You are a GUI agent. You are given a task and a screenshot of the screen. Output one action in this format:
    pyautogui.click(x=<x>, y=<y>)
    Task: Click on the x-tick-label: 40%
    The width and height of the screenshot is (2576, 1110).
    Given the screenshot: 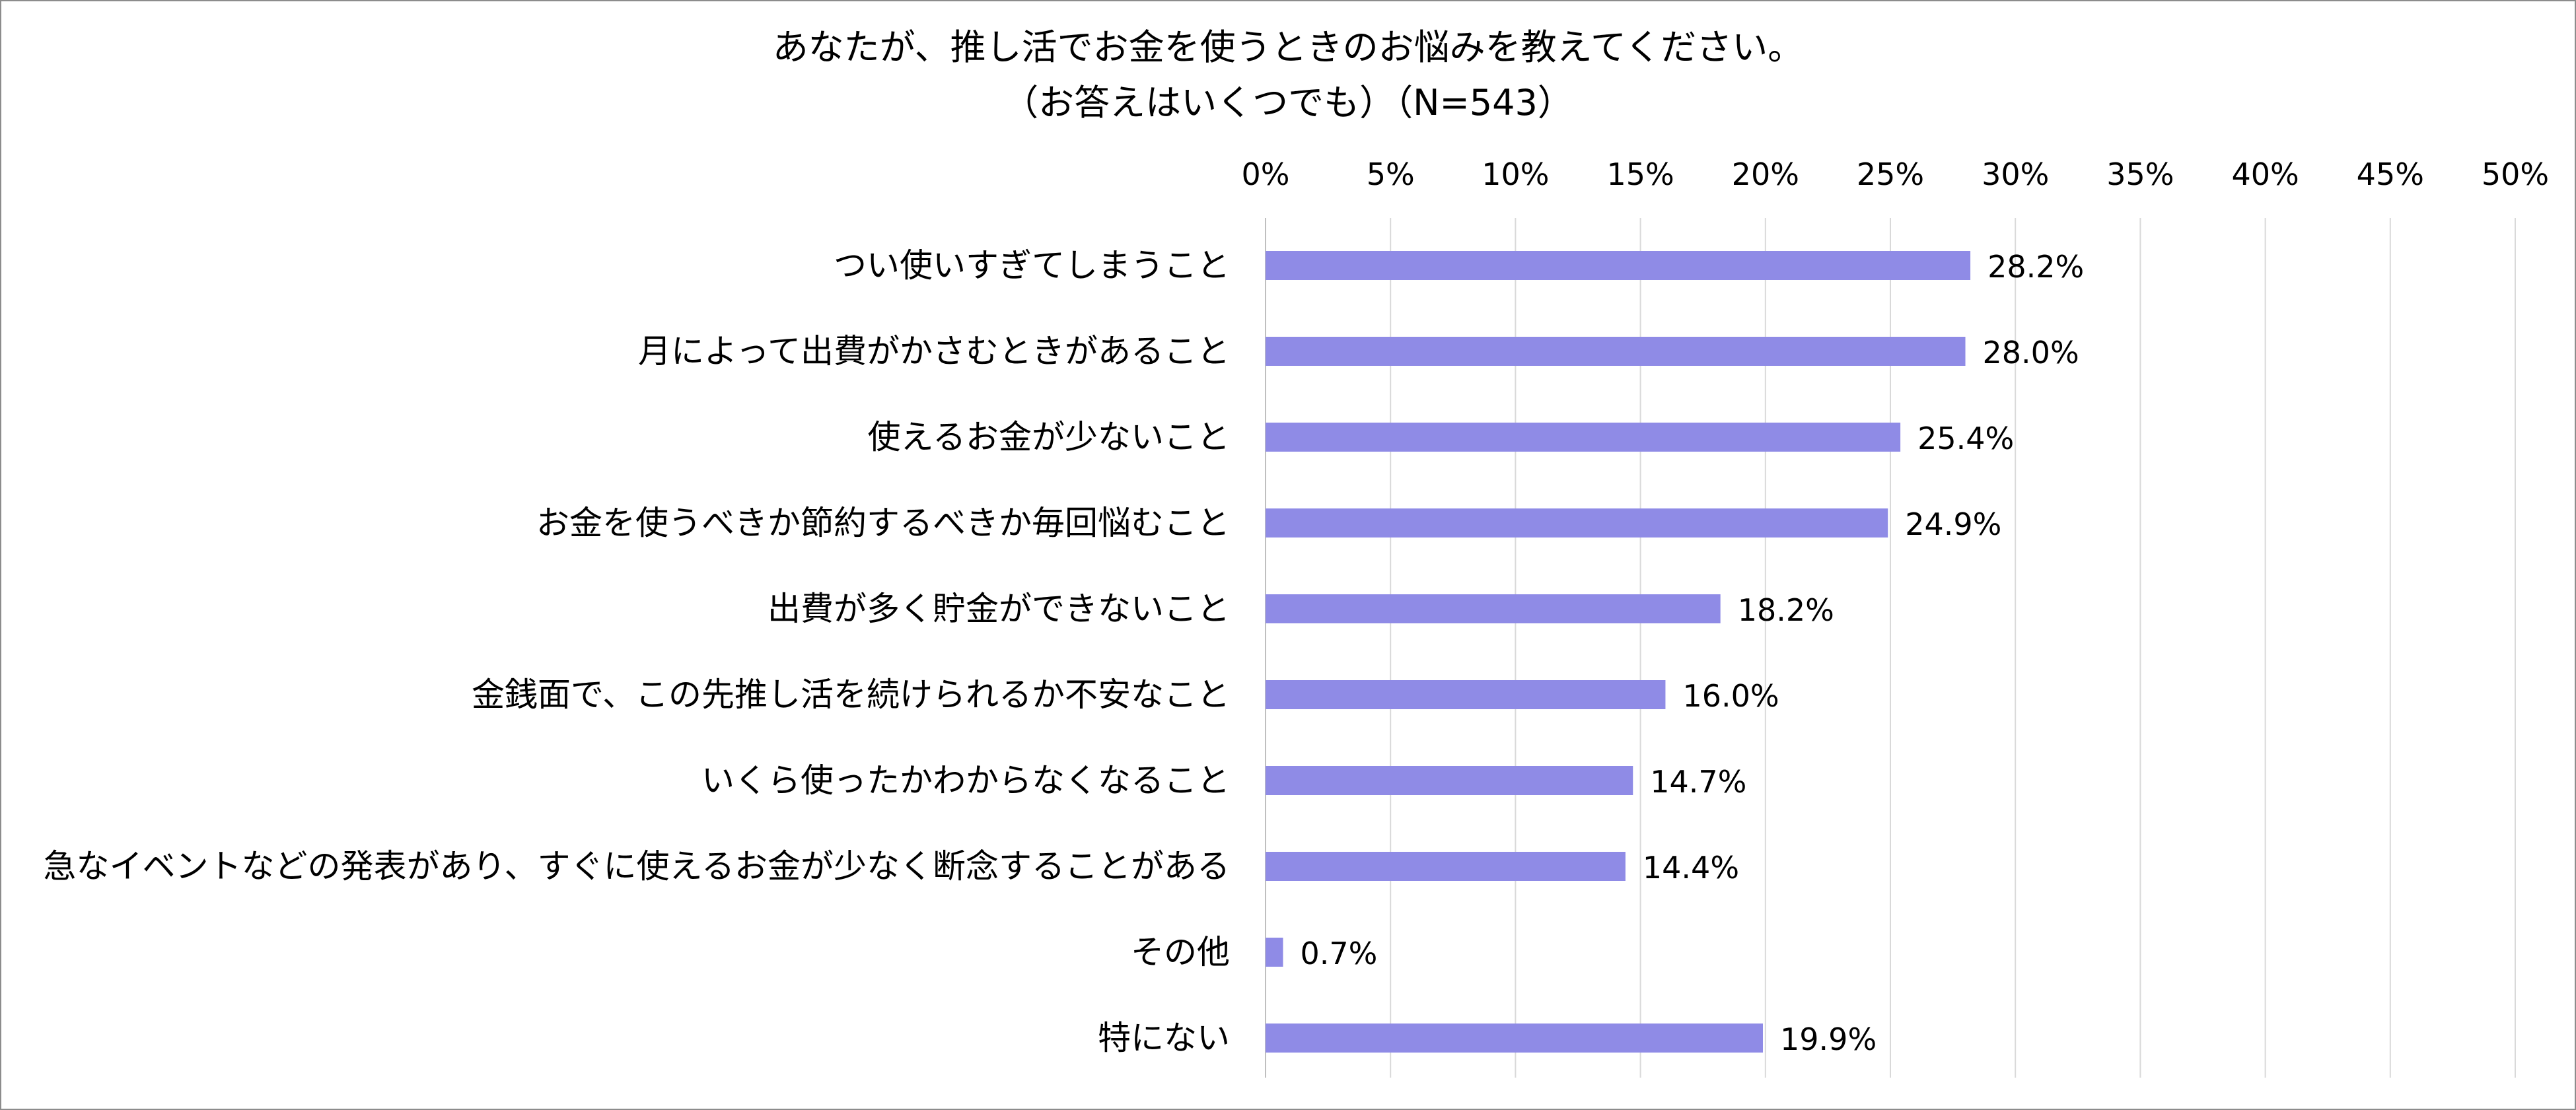 What is the action you would take?
    pyautogui.click(x=2265, y=174)
    